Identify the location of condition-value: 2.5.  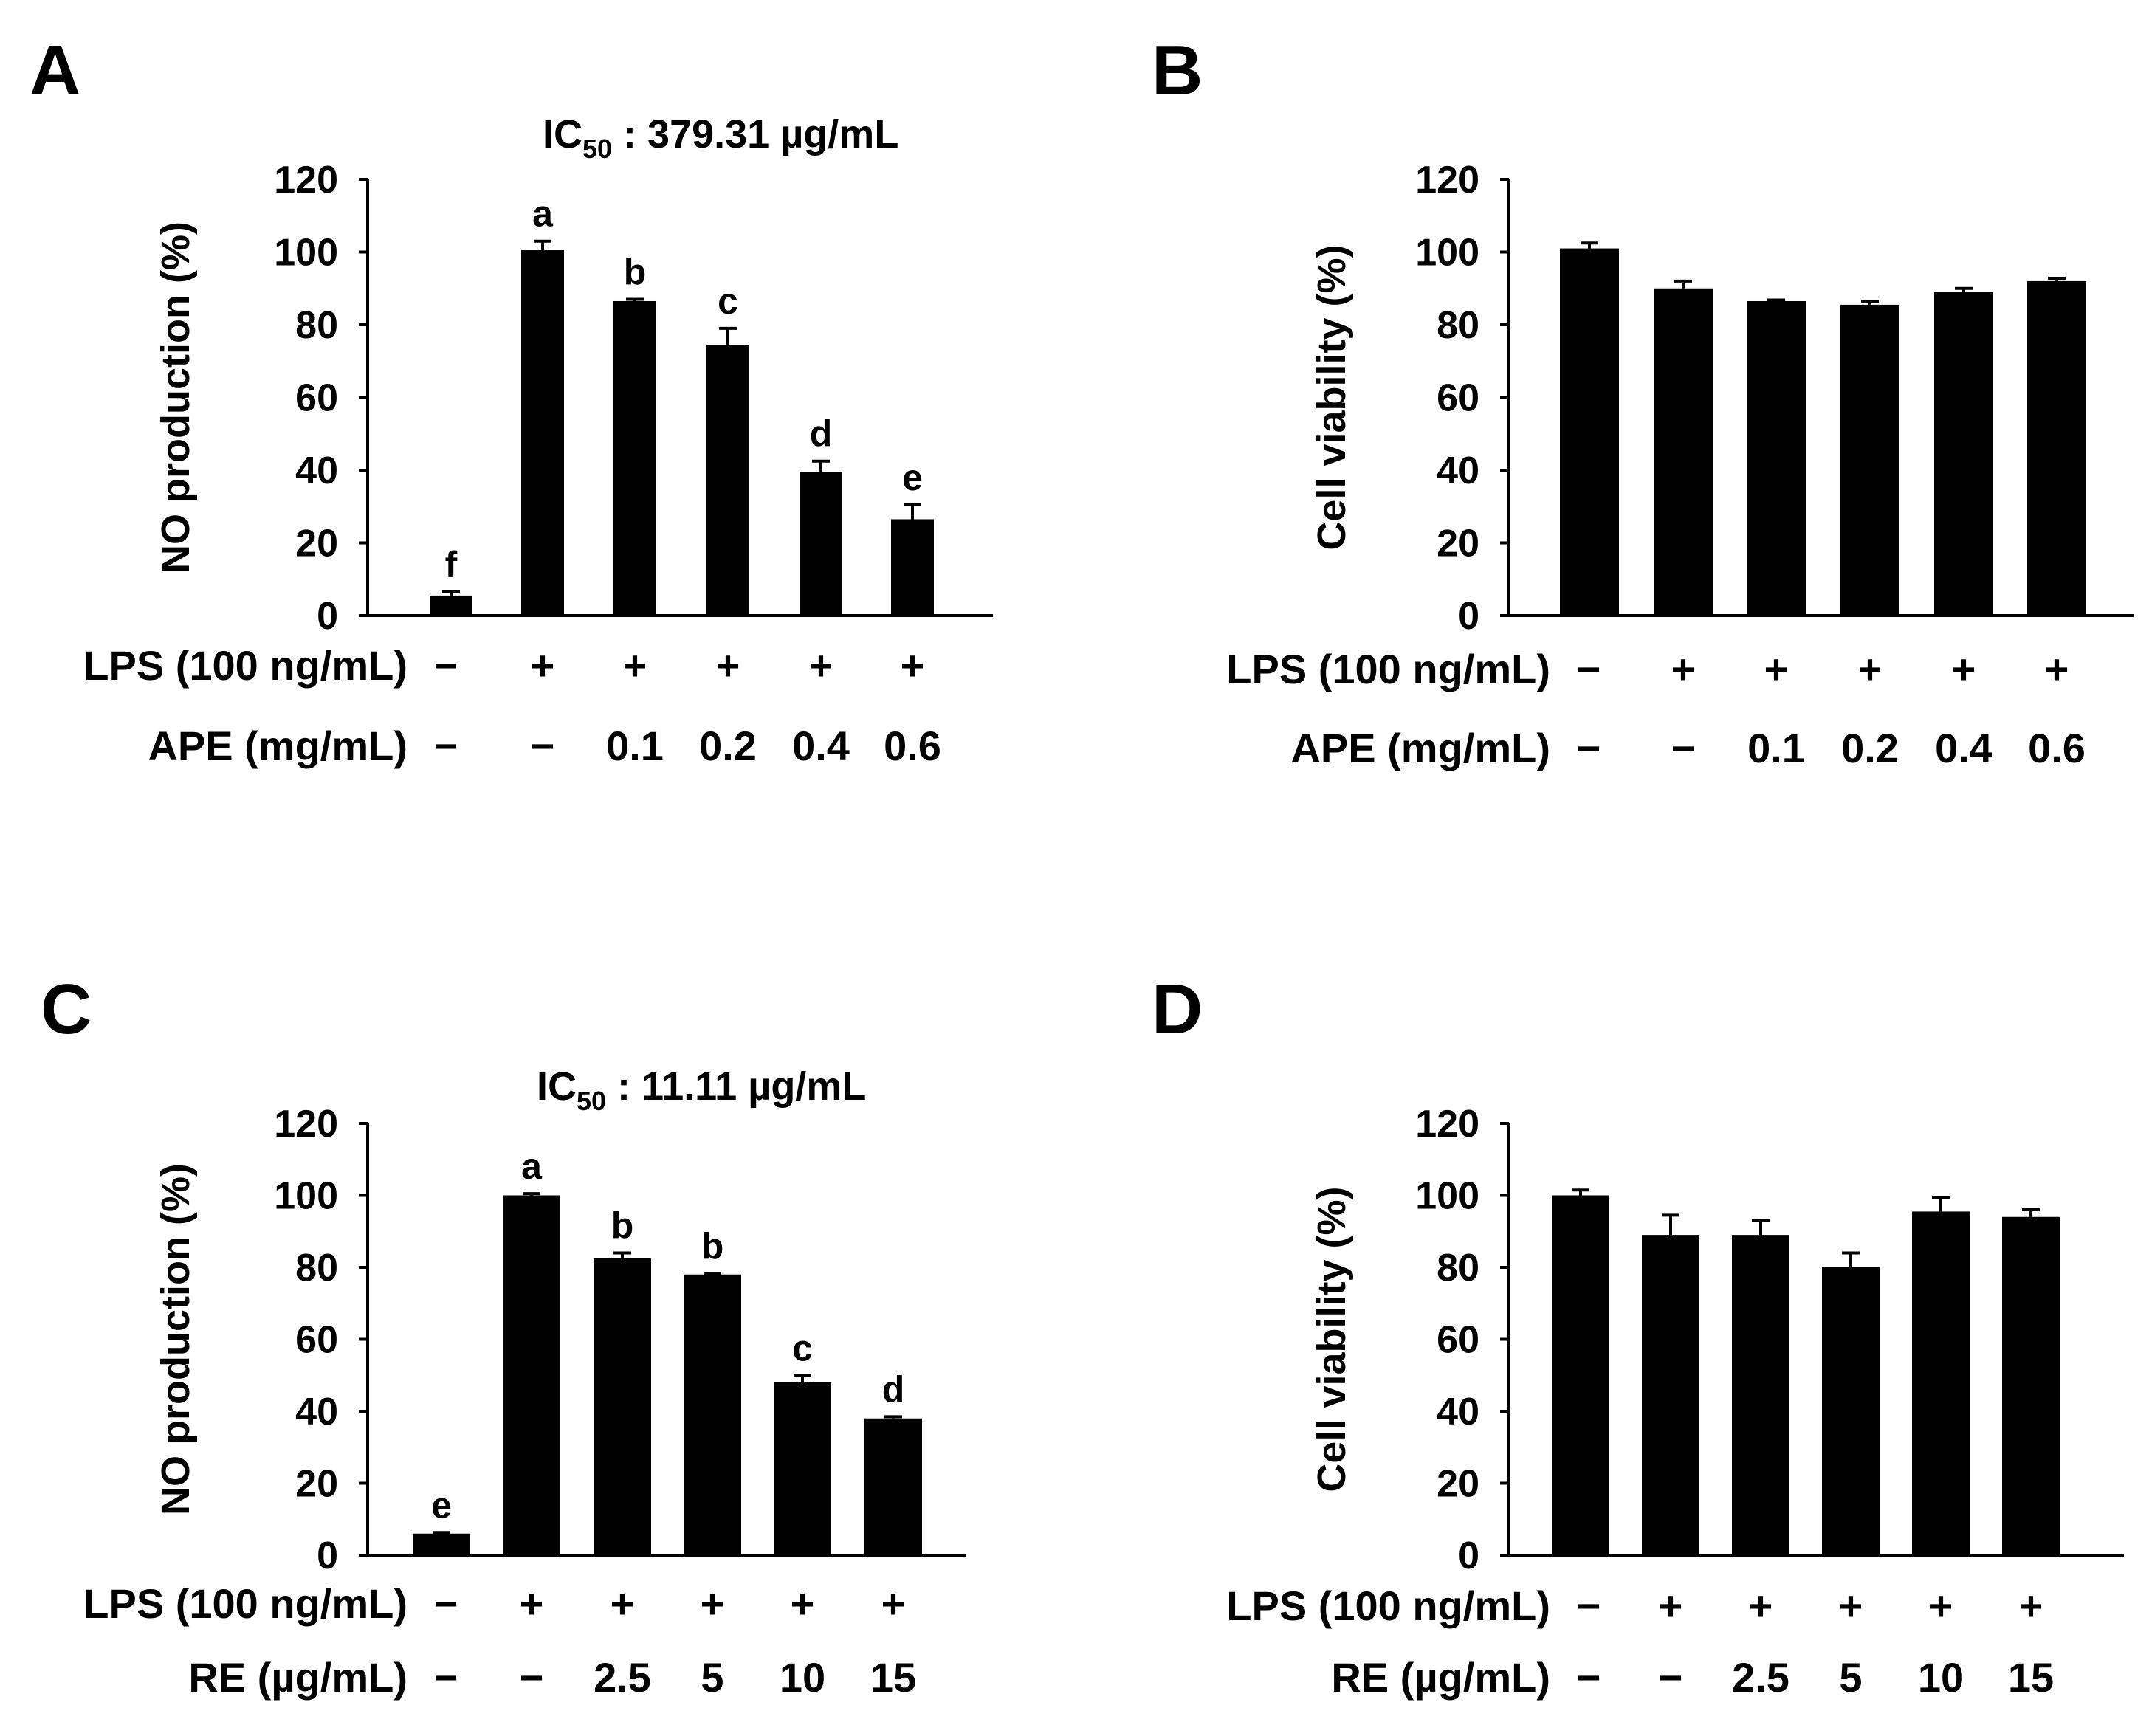
(622, 1677).